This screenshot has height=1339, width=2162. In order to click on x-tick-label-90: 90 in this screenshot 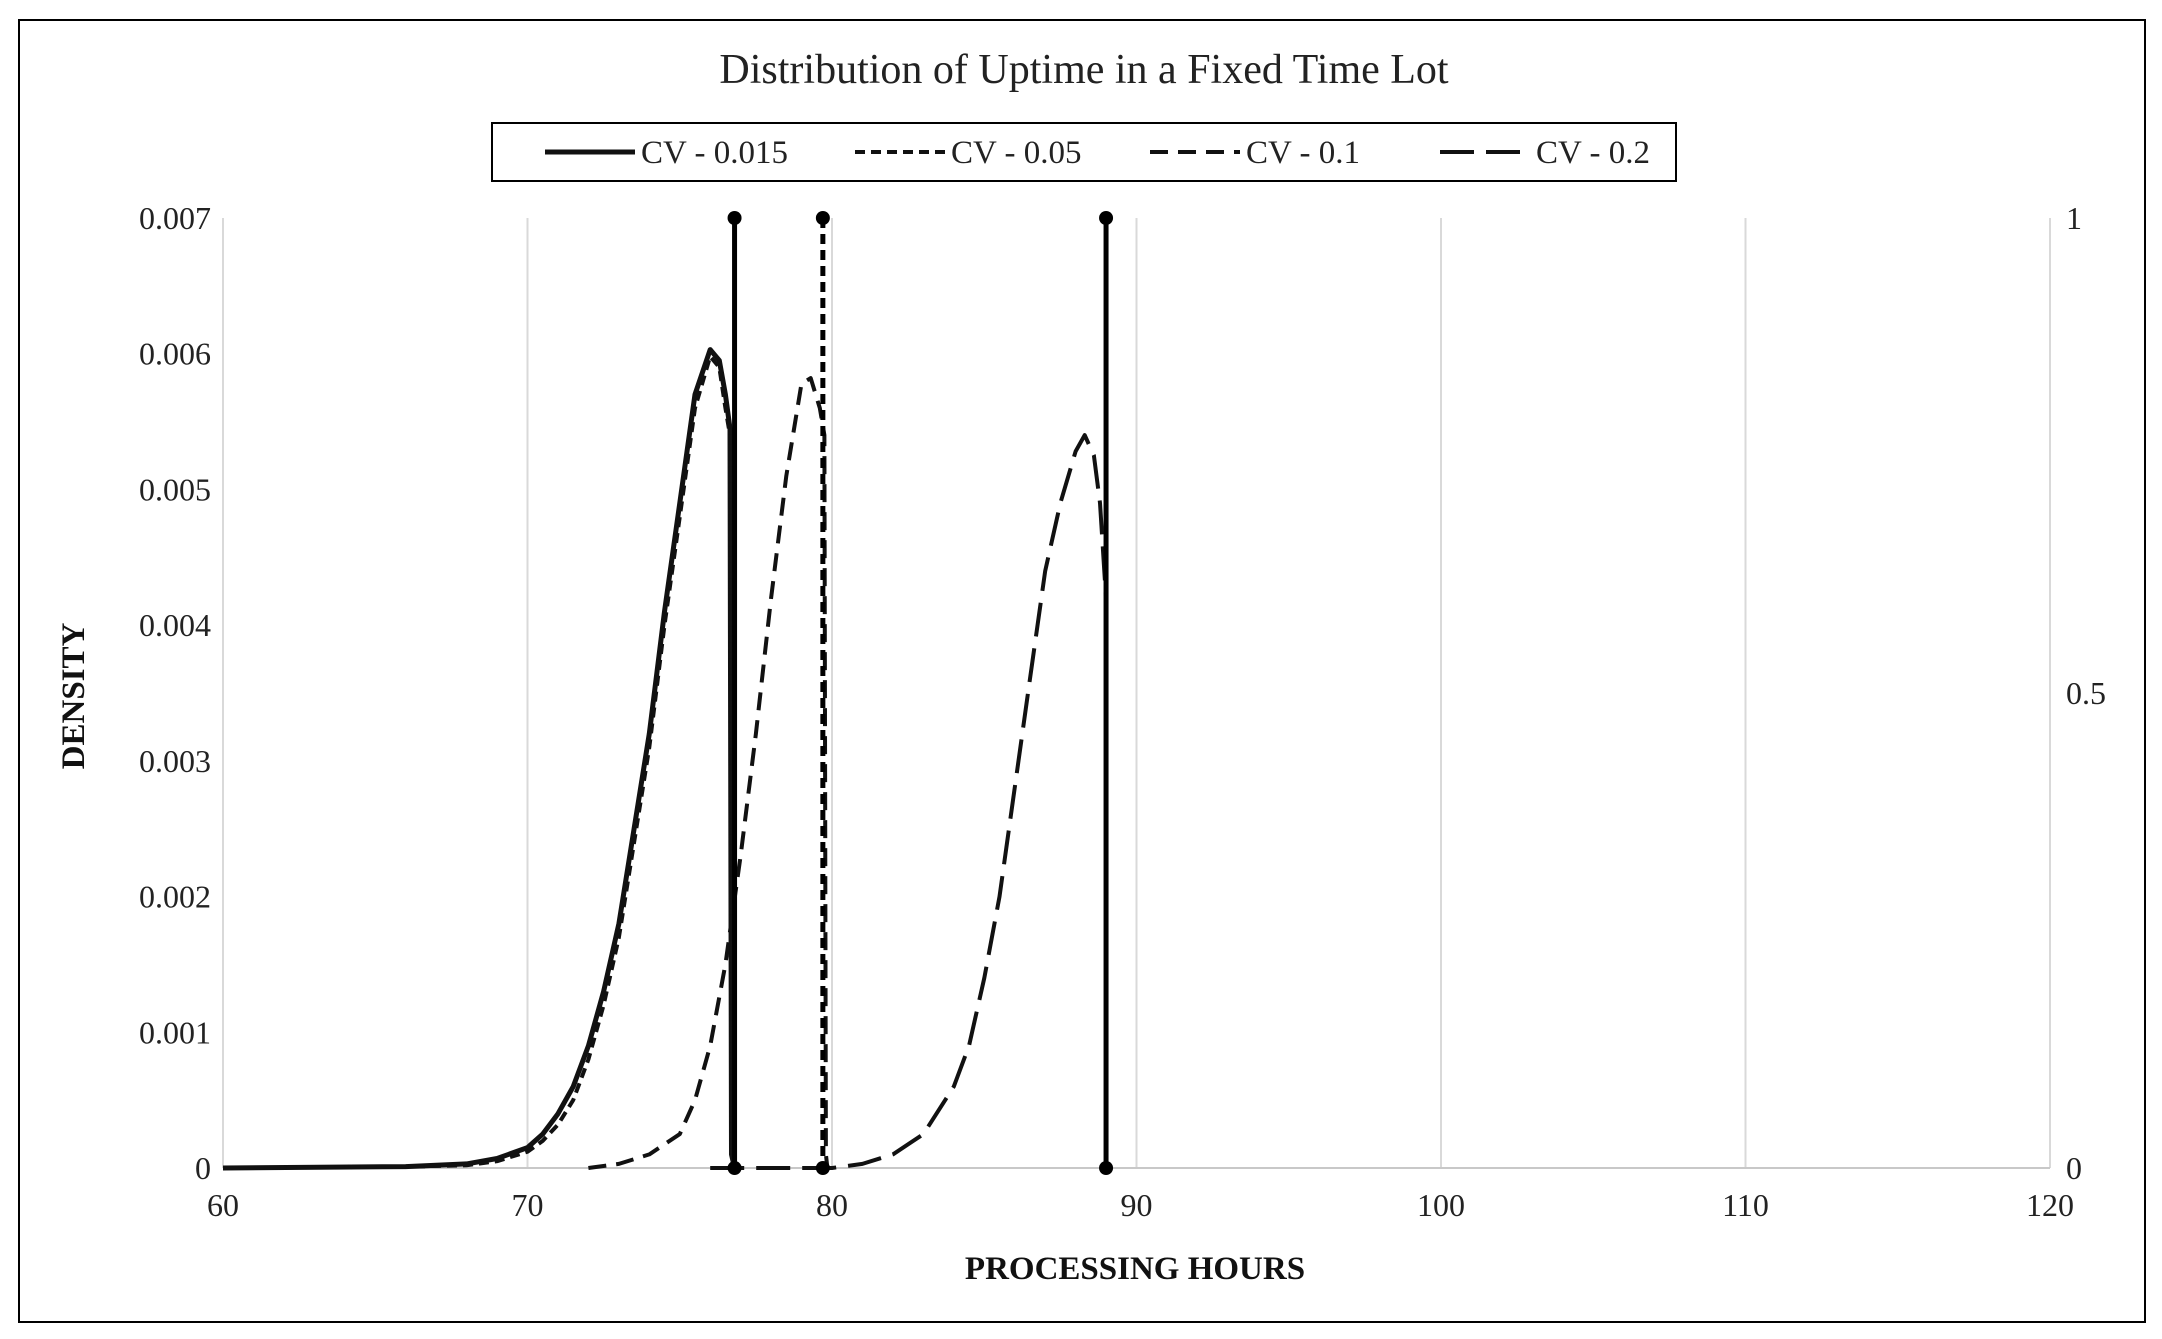, I will do `click(1137, 1205)`.